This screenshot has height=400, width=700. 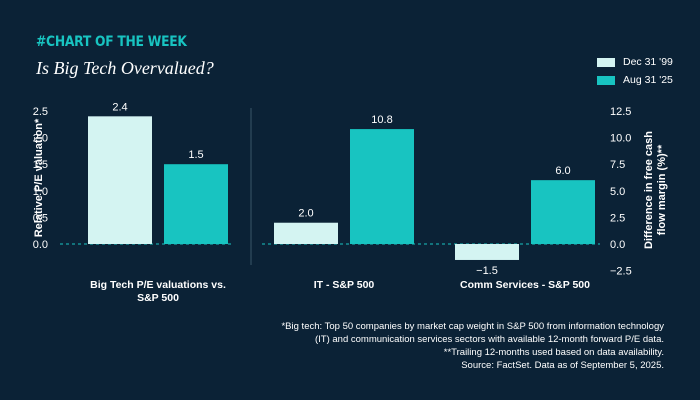 I want to click on right-axis-label: Difference in free cash, so click(x=649, y=190).